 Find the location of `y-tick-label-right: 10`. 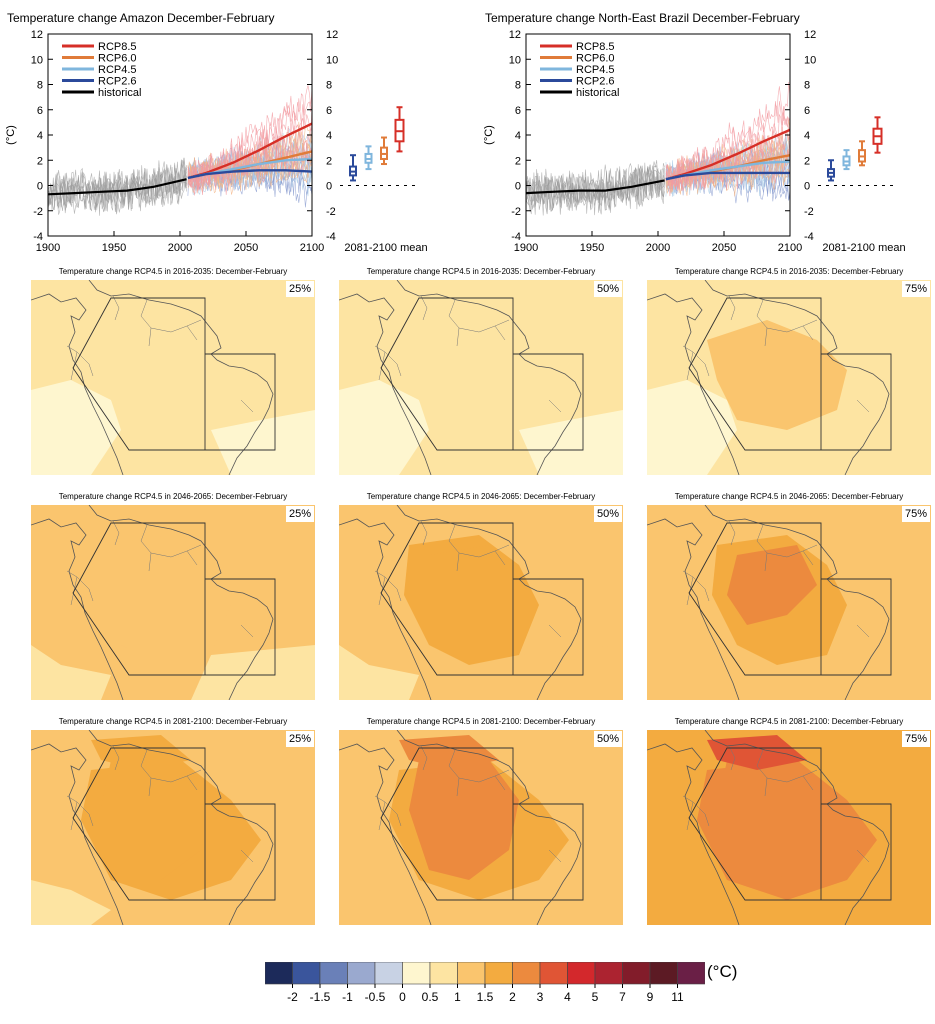

y-tick-label-right: 10 is located at coordinates (810, 60).